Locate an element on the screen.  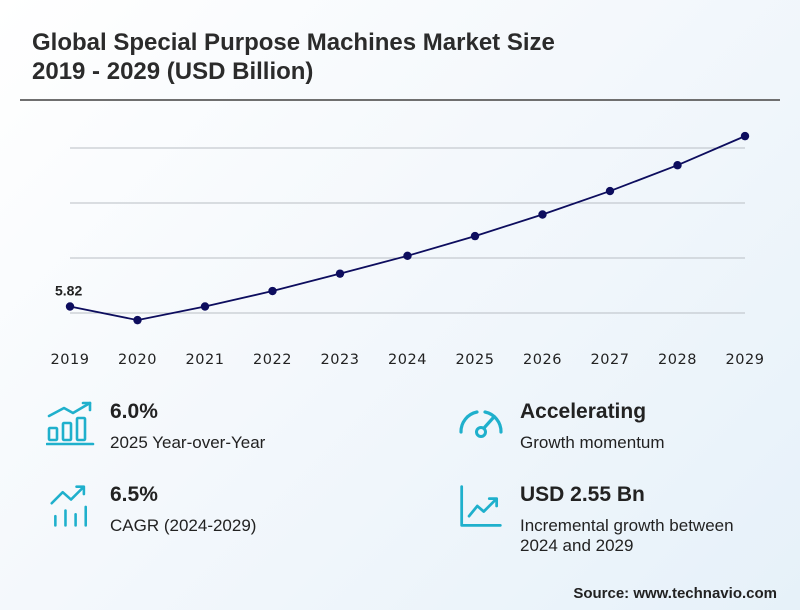
stat-cagr-value: 6.5% is located at coordinates (134, 494).